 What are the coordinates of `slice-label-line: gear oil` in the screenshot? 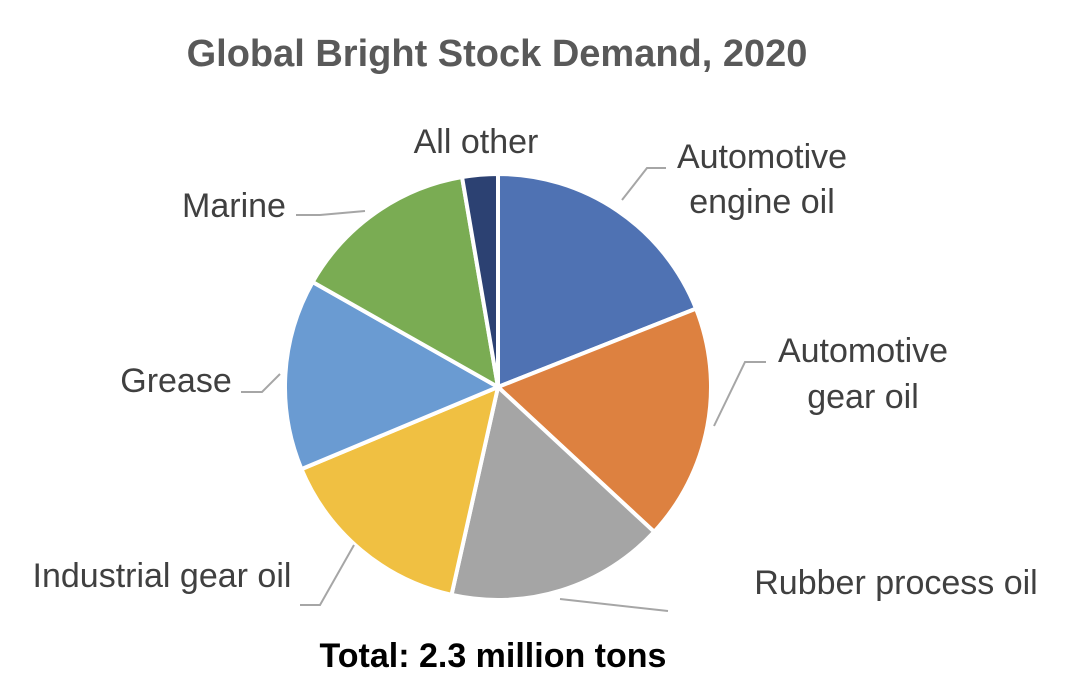 It's located at (863, 397).